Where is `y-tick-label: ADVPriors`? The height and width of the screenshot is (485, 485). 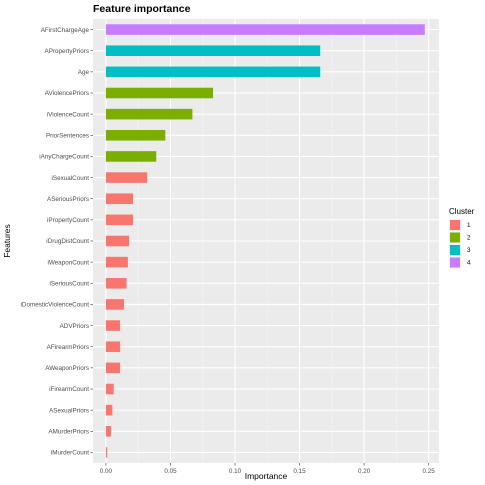
y-tick-label: ADVPriors is located at coordinates (74, 326).